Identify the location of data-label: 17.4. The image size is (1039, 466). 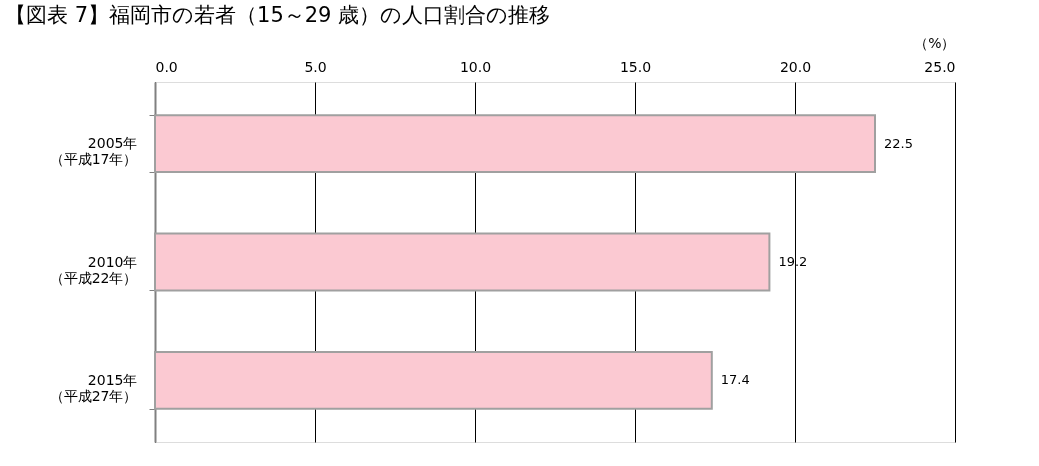
(735, 380).